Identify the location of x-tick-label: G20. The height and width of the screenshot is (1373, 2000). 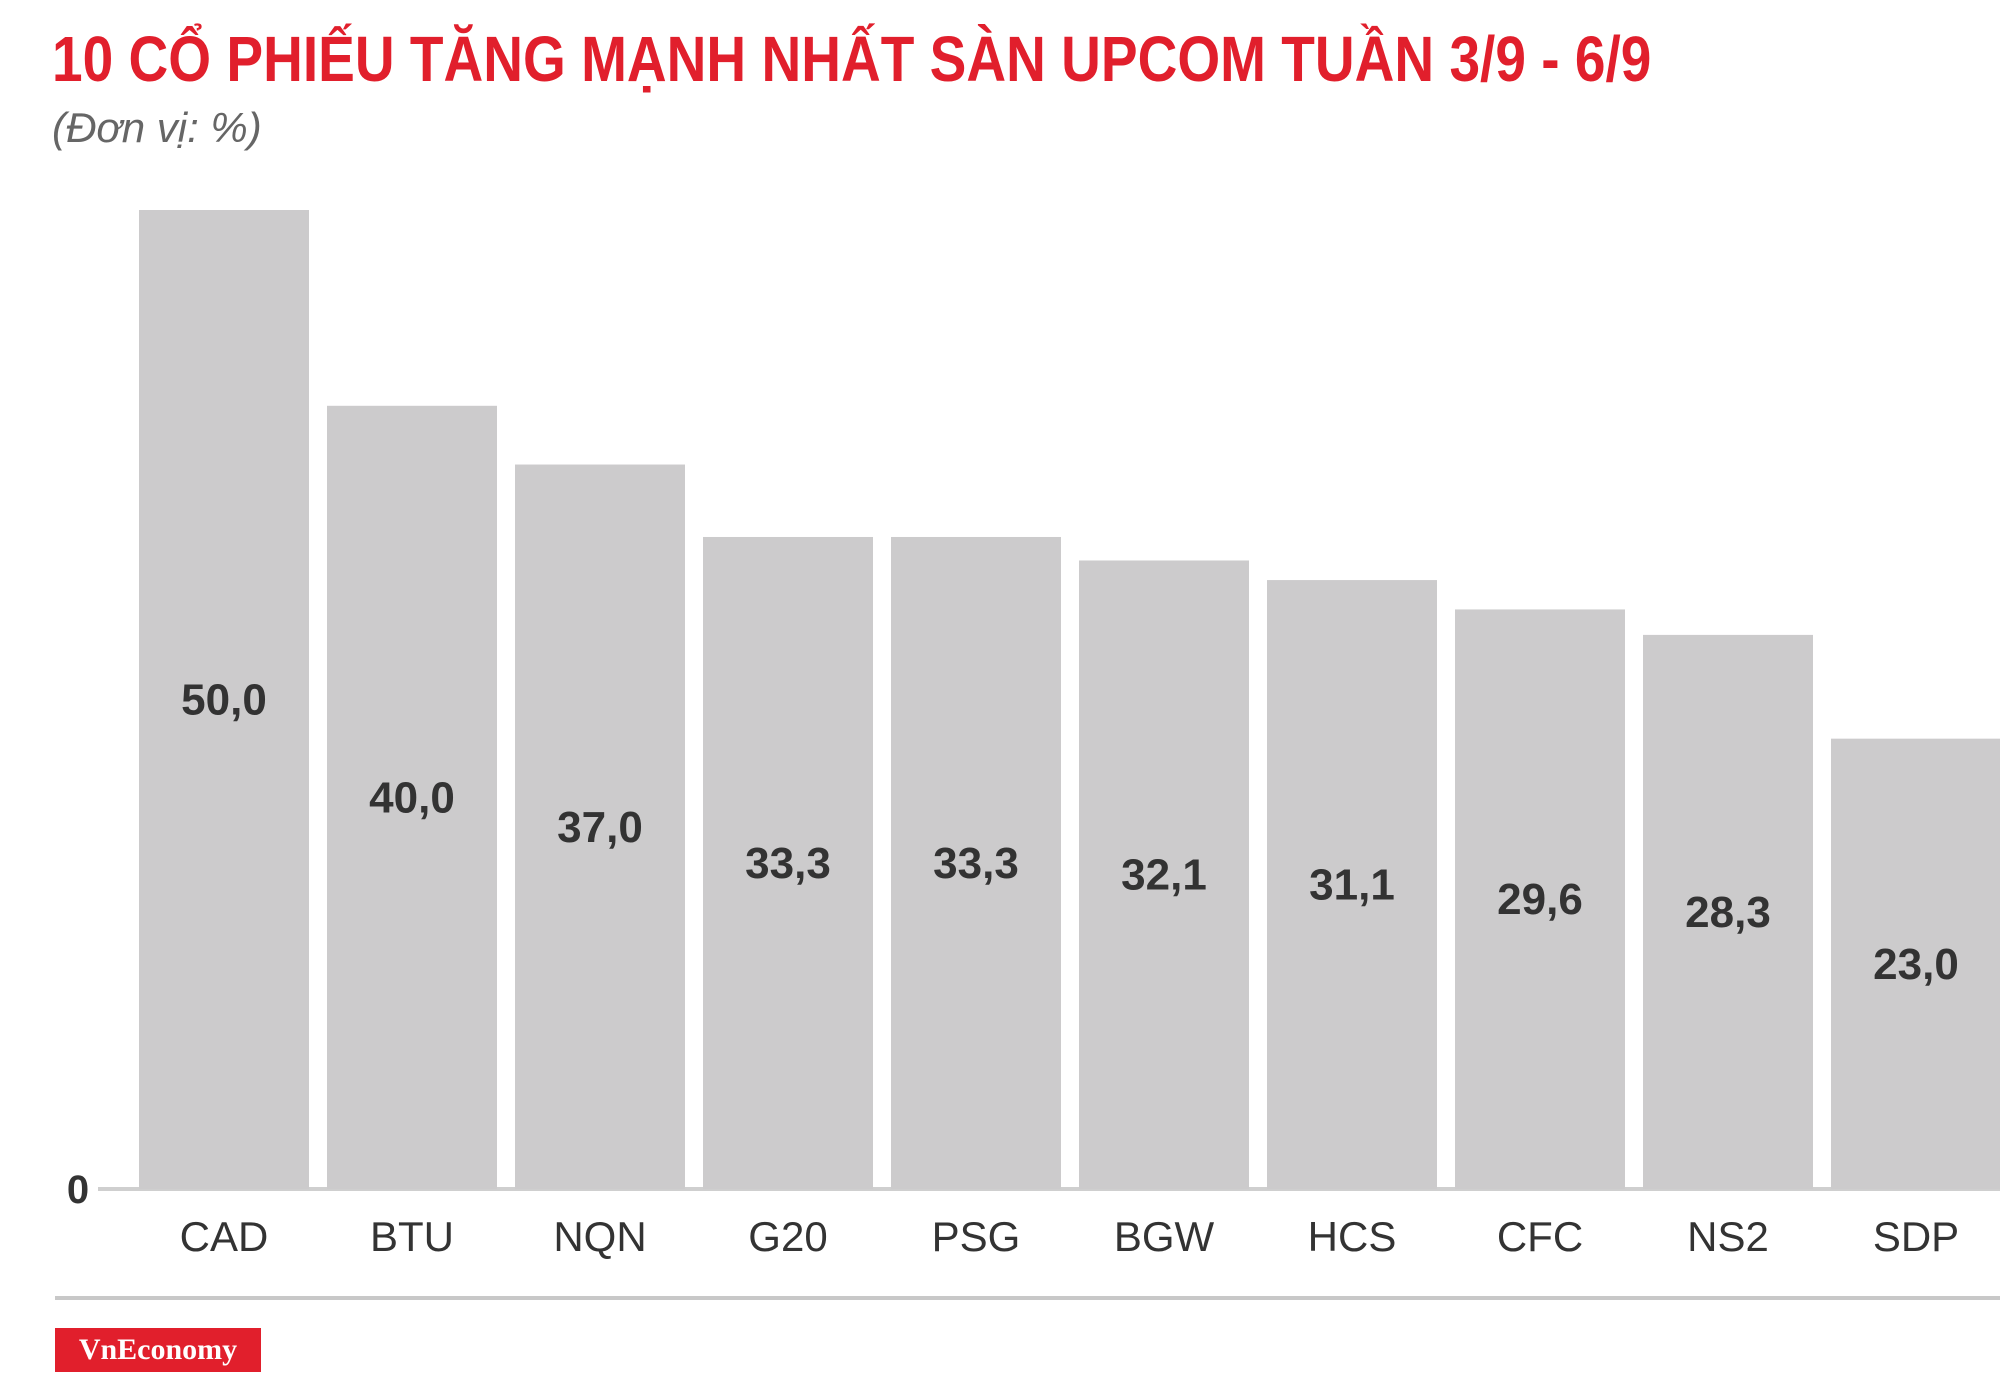
(787, 1236).